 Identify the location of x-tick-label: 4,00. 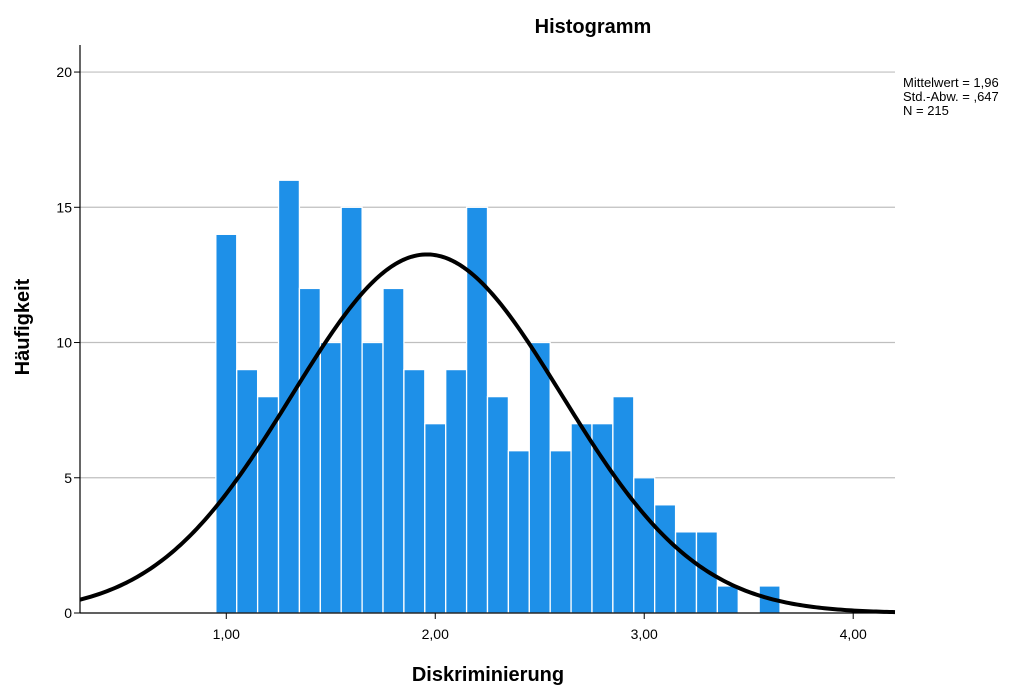
(853, 634).